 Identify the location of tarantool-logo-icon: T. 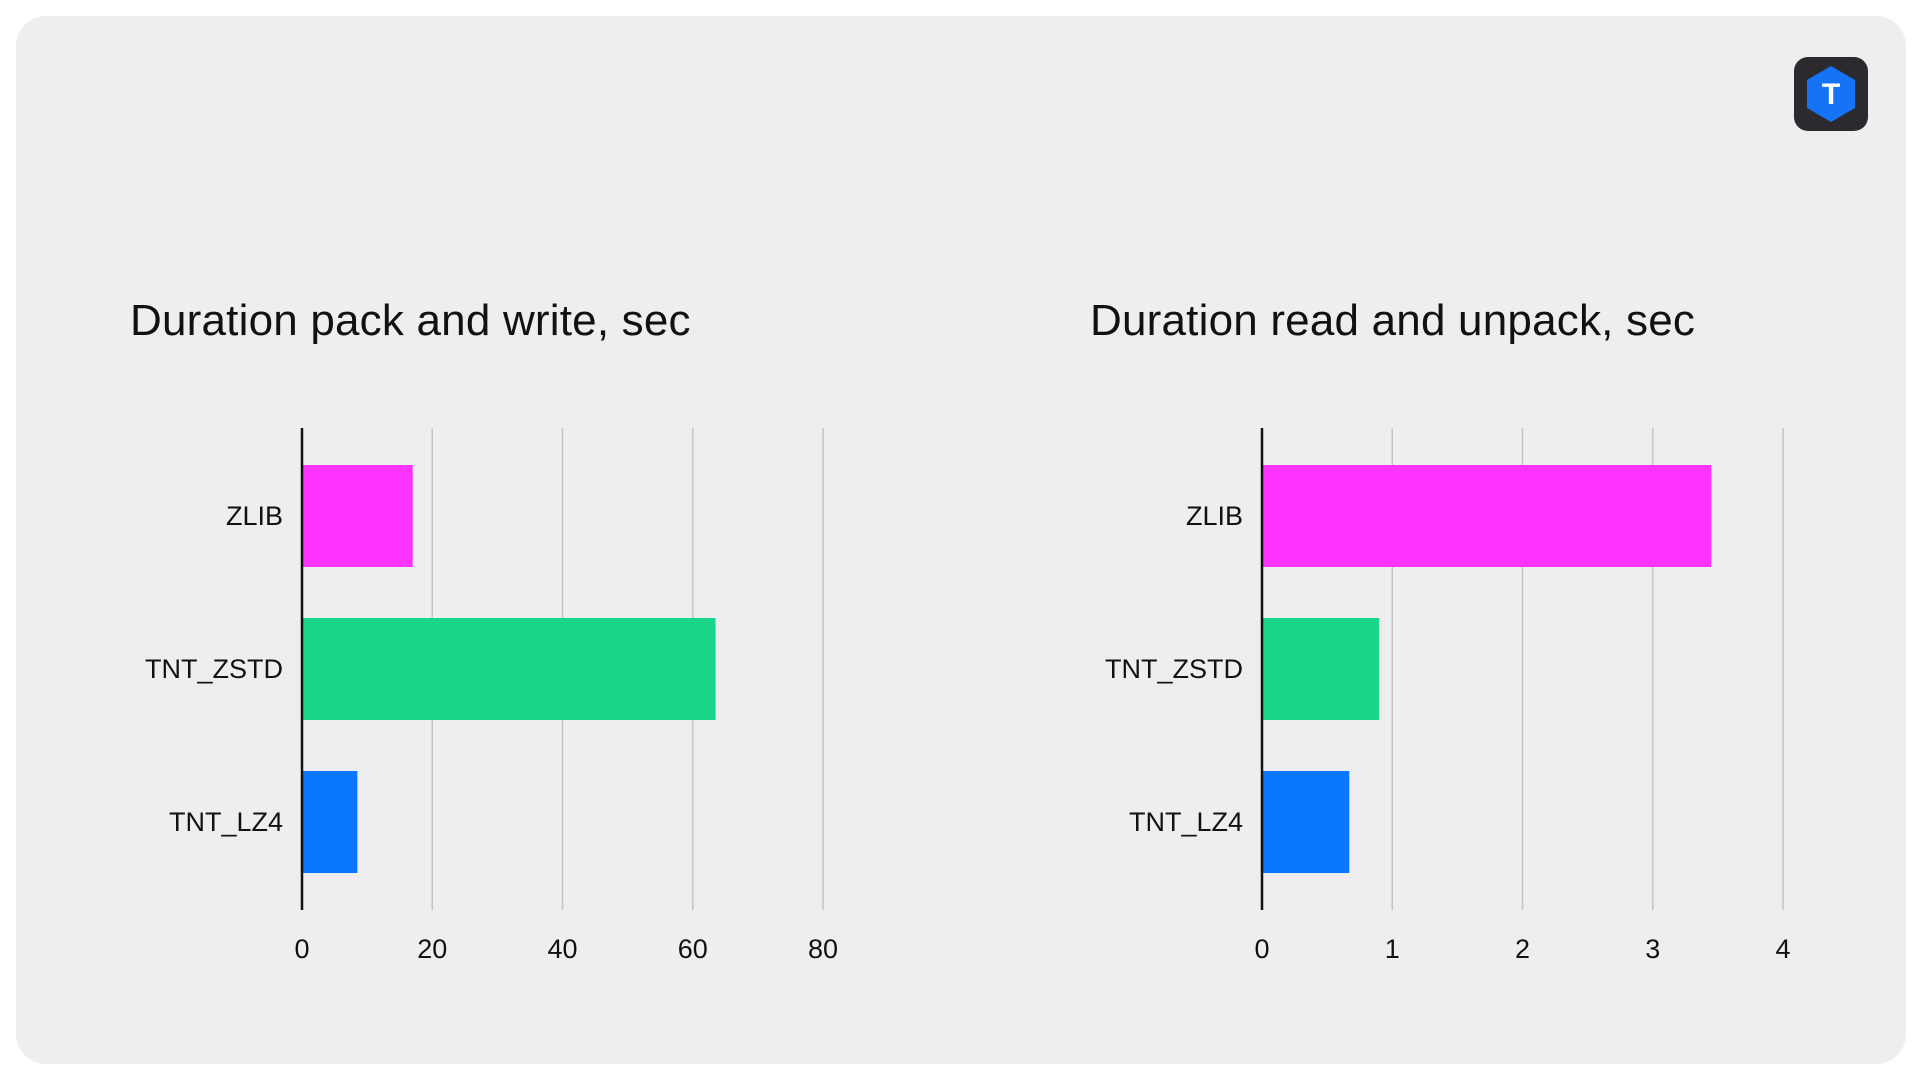
(1831, 94).